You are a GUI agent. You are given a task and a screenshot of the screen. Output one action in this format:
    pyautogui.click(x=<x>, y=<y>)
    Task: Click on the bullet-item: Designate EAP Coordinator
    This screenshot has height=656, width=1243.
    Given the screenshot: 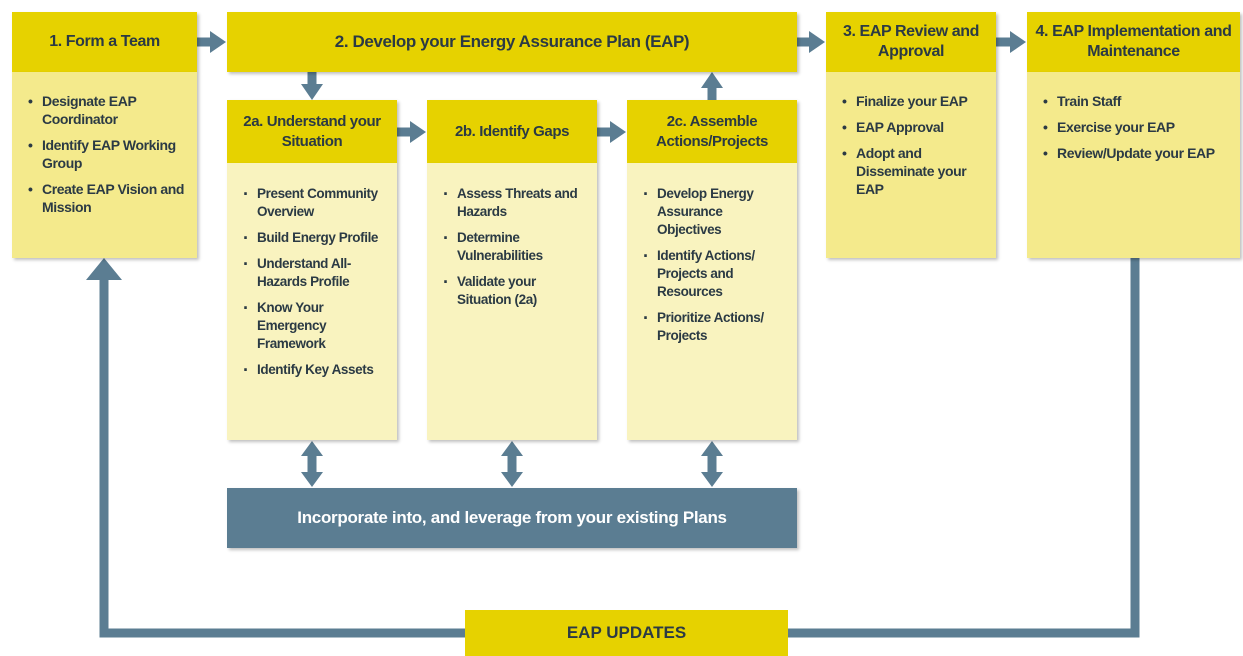 What is the action you would take?
    pyautogui.click(x=105, y=110)
    